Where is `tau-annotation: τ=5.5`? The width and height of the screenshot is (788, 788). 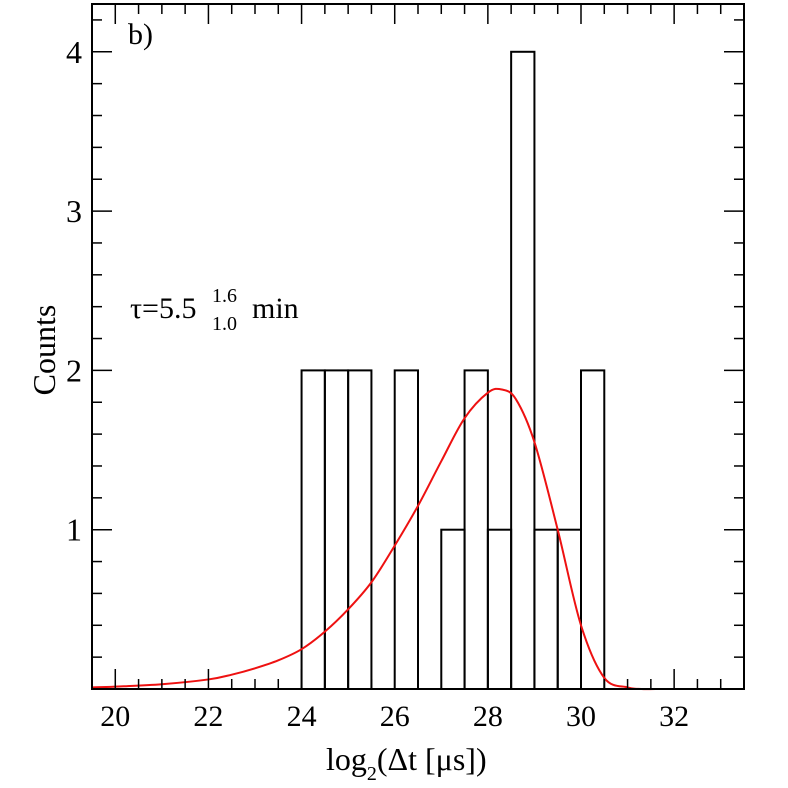 tau-annotation: τ=5.5 is located at coordinates (163, 308).